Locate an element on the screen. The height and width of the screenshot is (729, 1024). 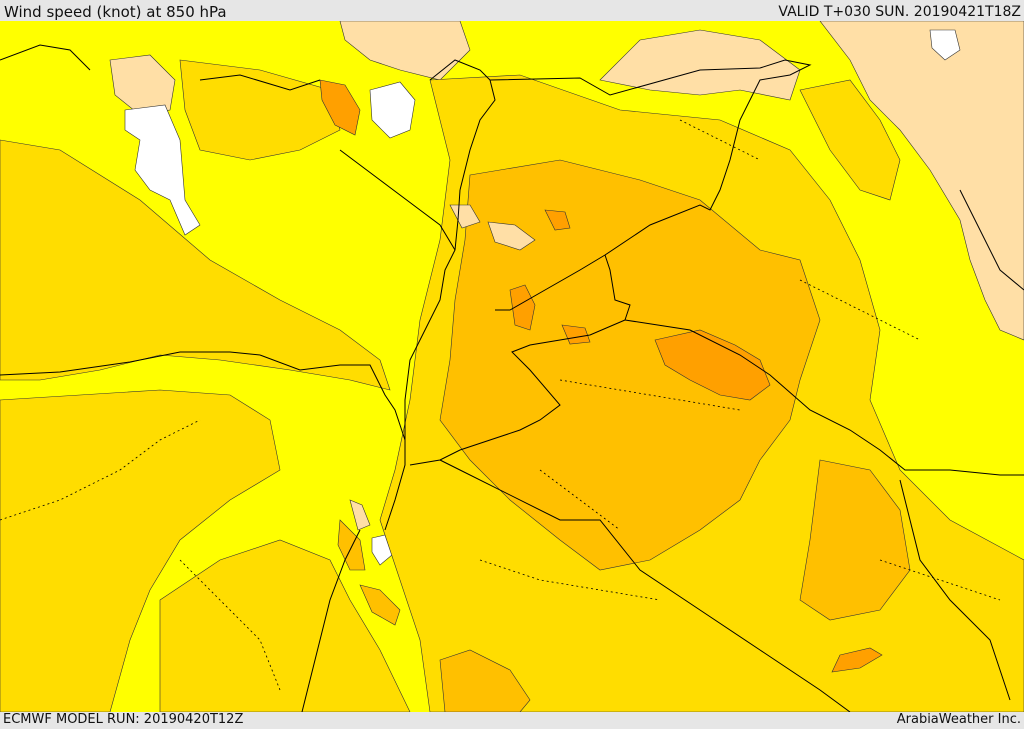
calm-zone-north is located at coordinates (405, 51).